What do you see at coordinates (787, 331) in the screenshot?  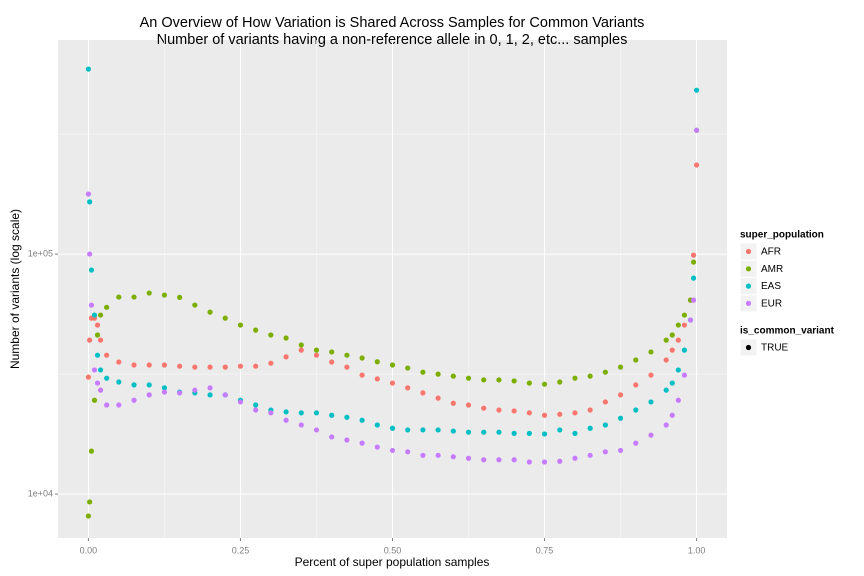 I see `legend-title: is_common_variant` at bounding box center [787, 331].